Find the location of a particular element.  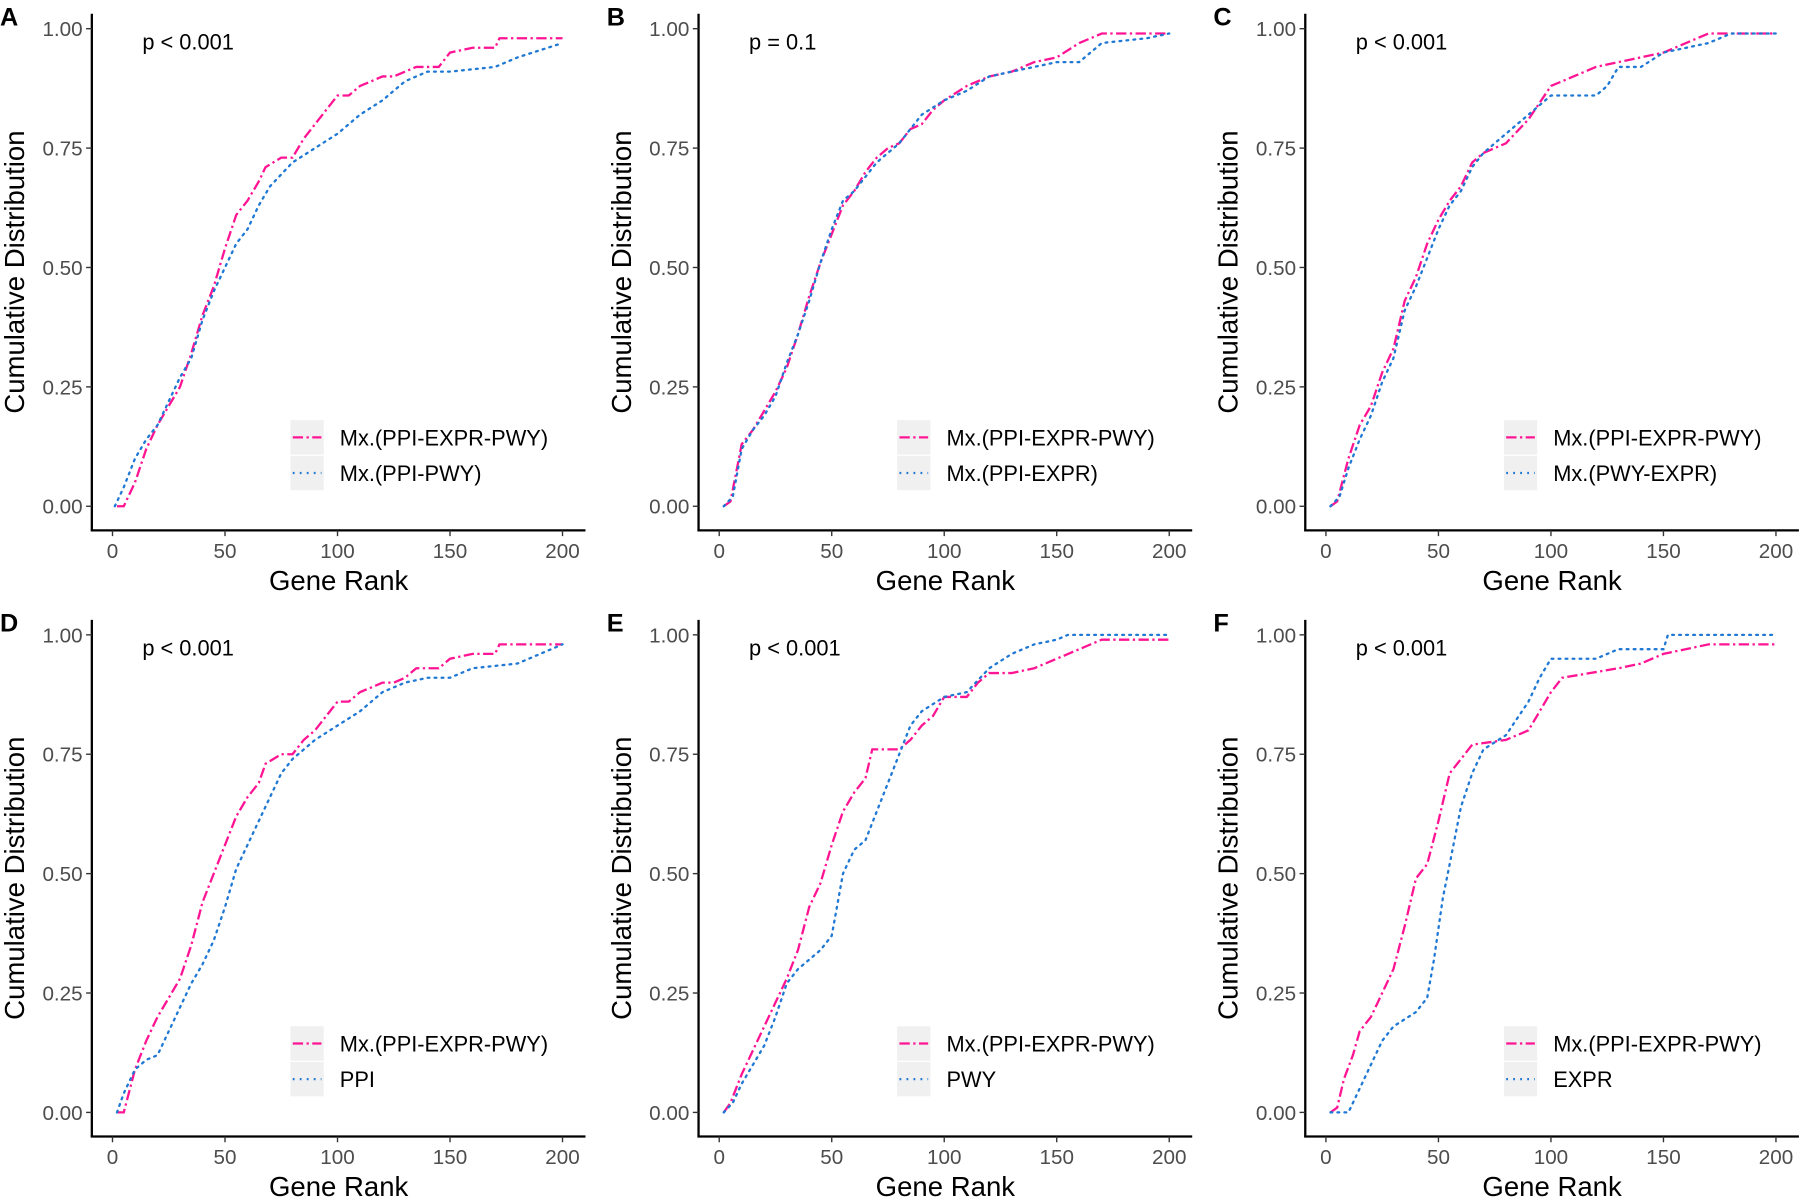

series-line-mx-ppi-expr is located at coordinates (946, 270).